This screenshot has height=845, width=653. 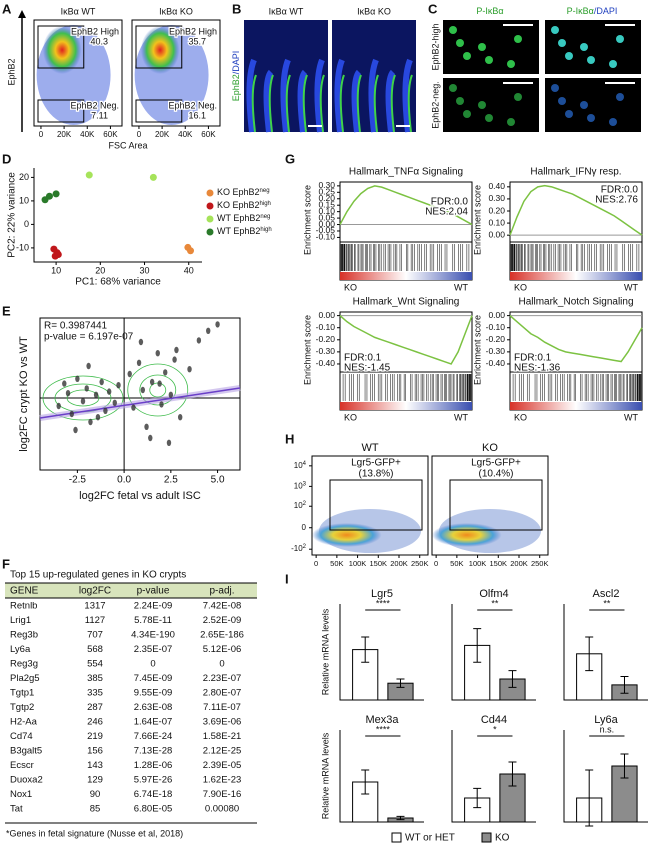 I want to click on density-contour, so click(x=83, y=398).